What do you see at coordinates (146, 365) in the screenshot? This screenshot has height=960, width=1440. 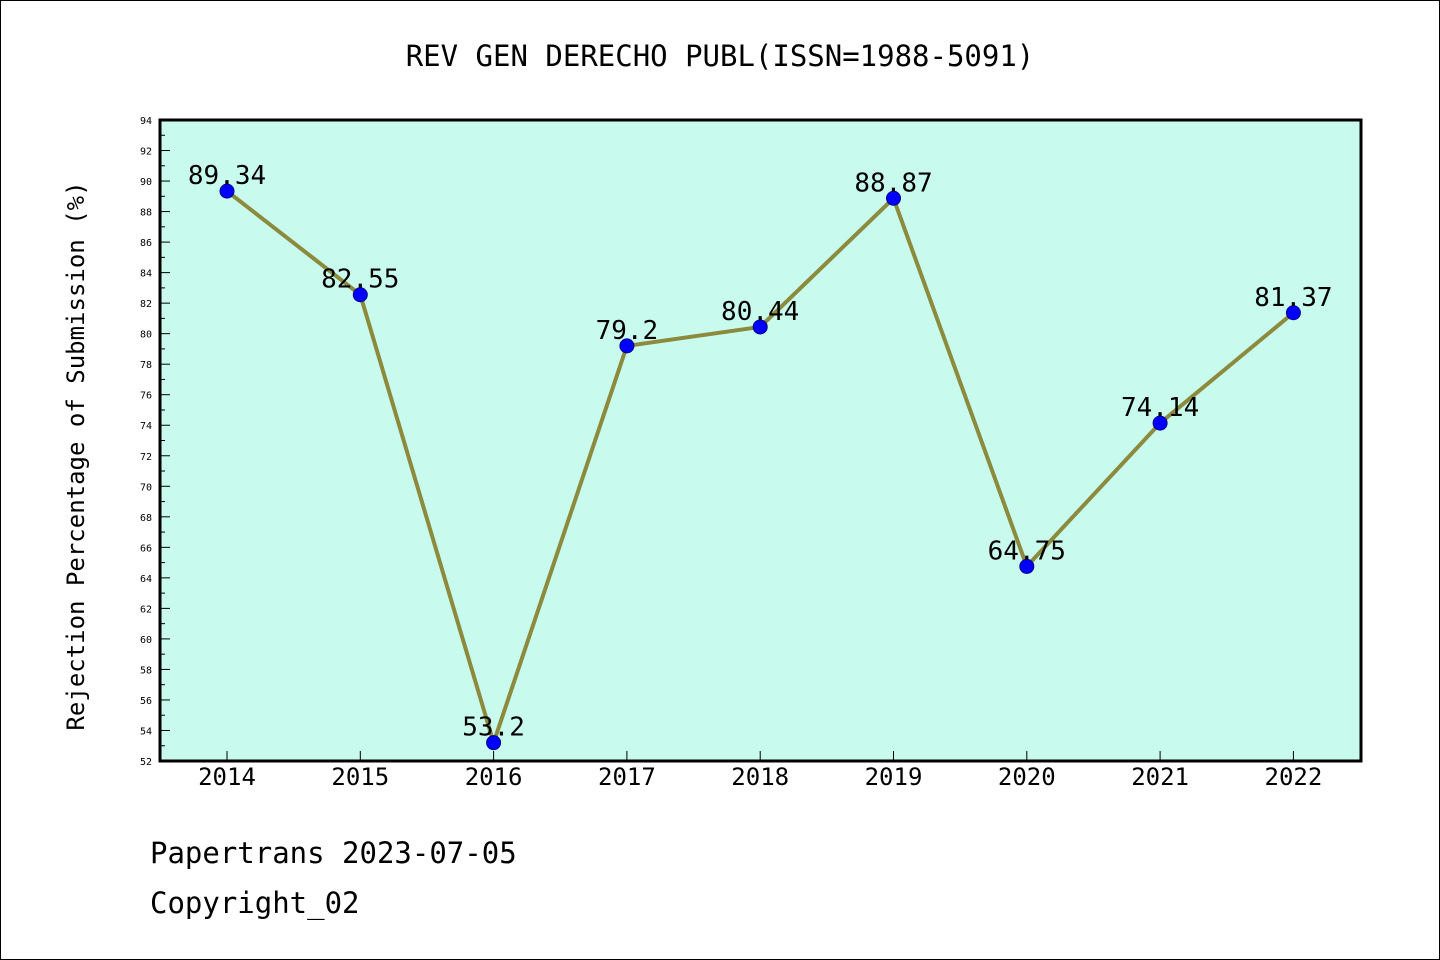 I see `y-tick-label: 78` at bounding box center [146, 365].